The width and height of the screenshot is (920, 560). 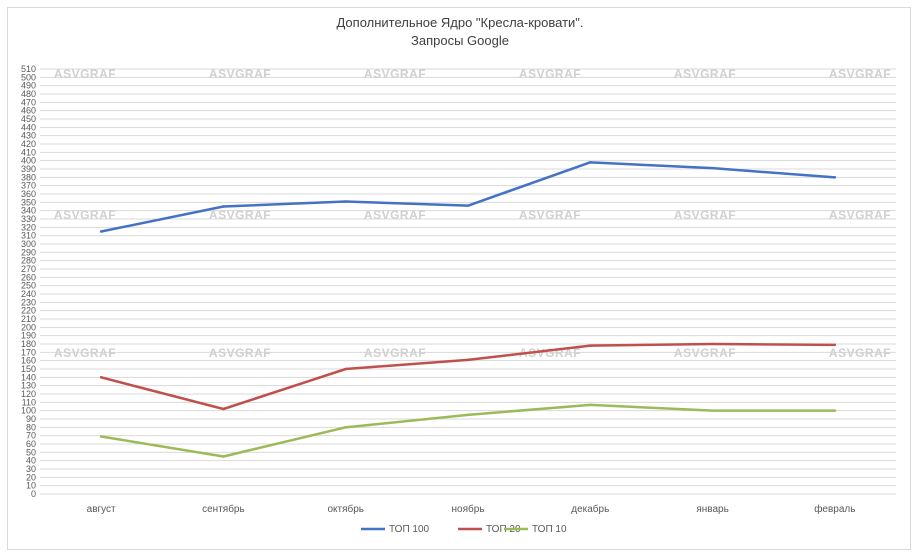 I want to click on x-tick-label: январь, so click(x=712, y=509).